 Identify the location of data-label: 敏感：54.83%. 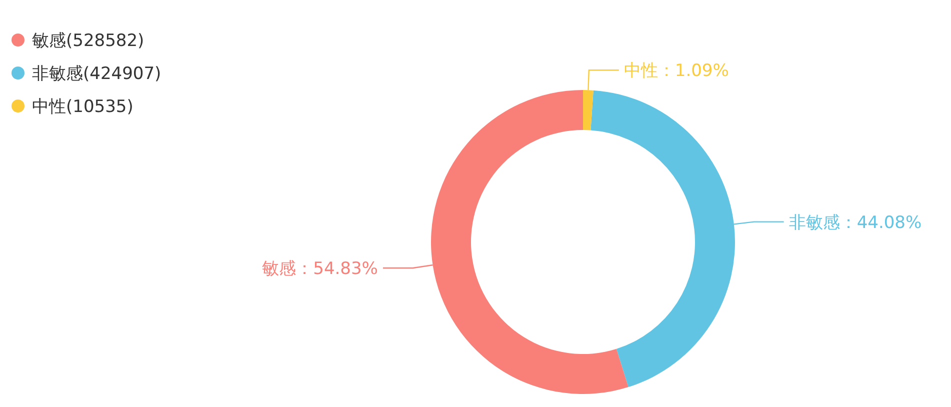
(320, 269).